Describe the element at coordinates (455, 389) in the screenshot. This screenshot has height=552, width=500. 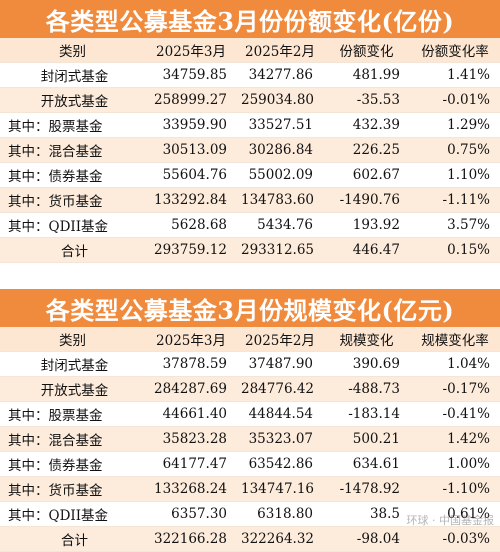
I see `value-cell: -0.17%` at that location.